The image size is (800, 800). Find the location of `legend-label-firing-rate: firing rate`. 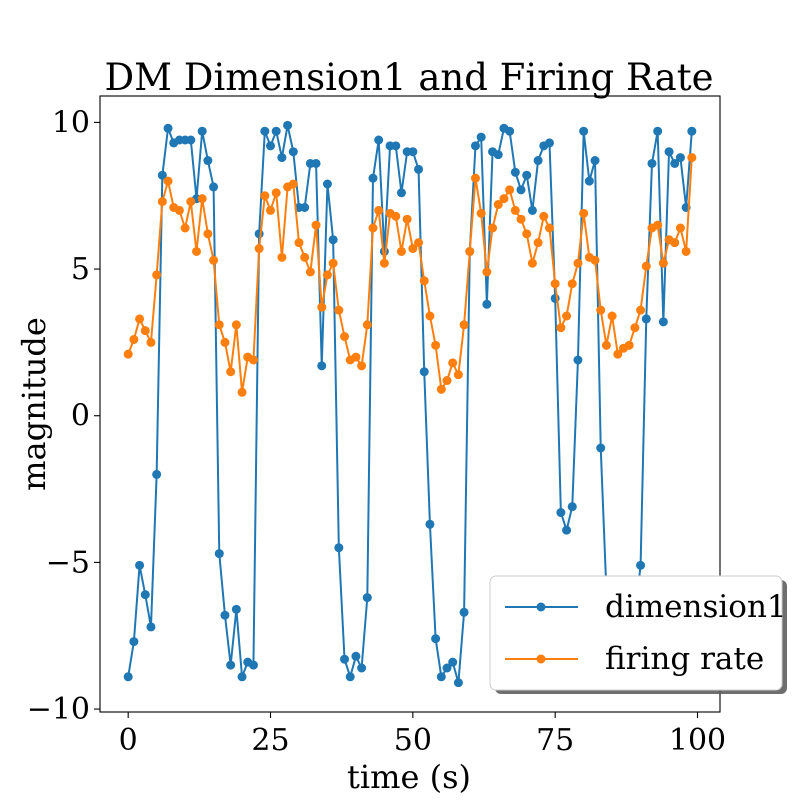

legend-label-firing-rate: firing rate is located at coordinates (684, 659).